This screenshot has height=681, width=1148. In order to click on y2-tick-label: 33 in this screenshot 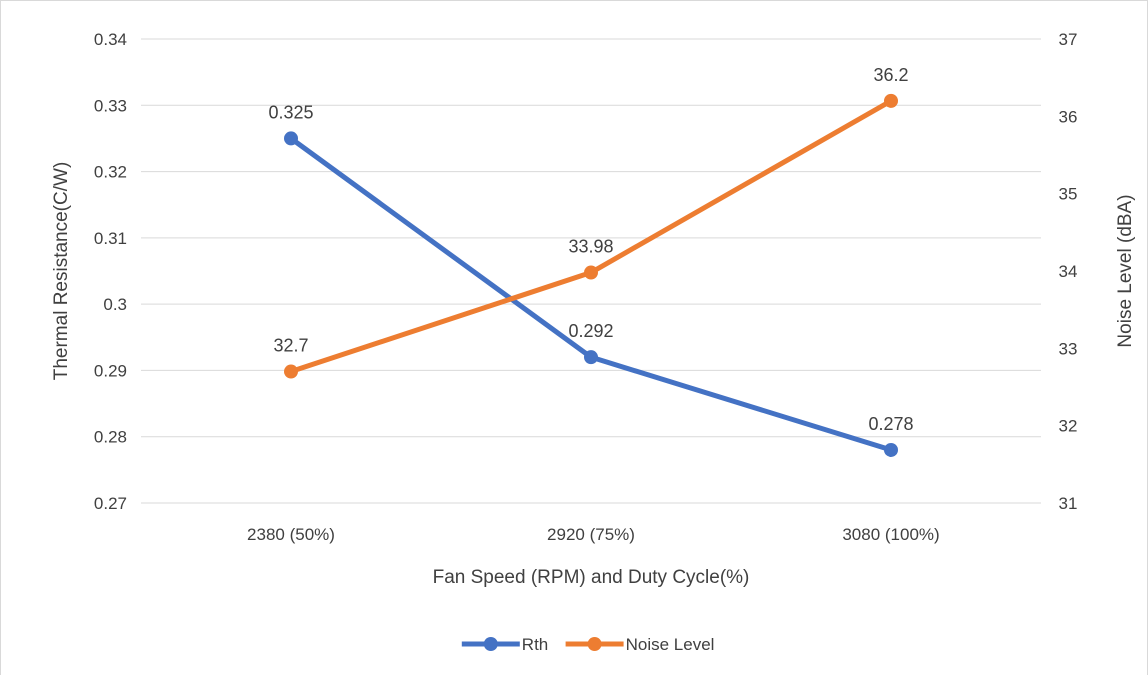, I will do `click(1068, 348)`.